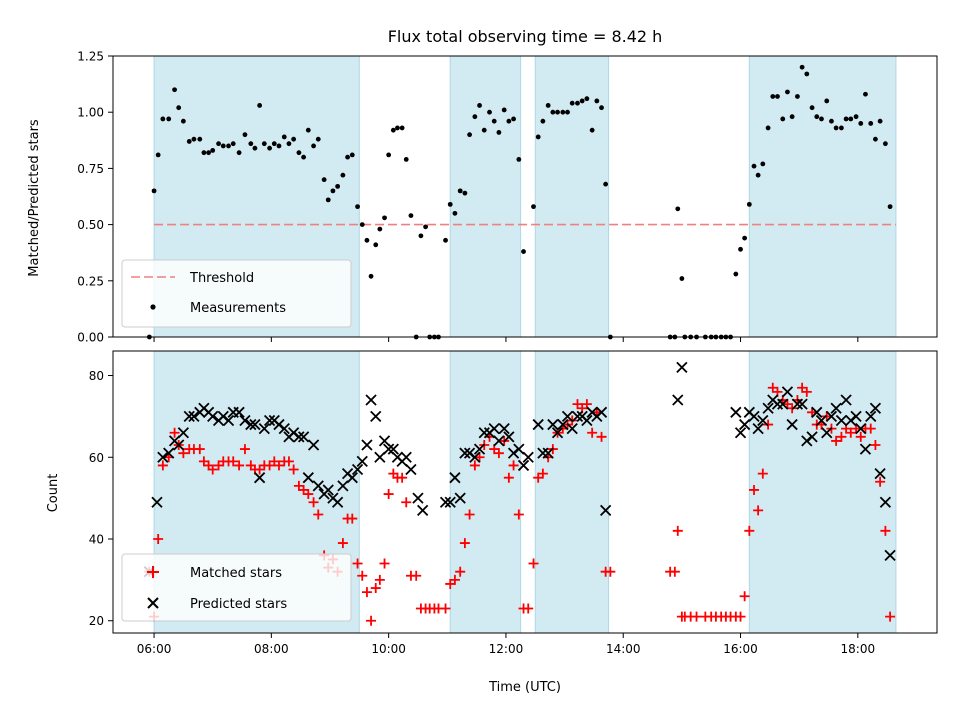 The width and height of the screenshot is (960, 720). Describe the element at coordinates (506, 649) in the screenshot. I see `bottom-x-tick-label-3: 12:00` at that location.